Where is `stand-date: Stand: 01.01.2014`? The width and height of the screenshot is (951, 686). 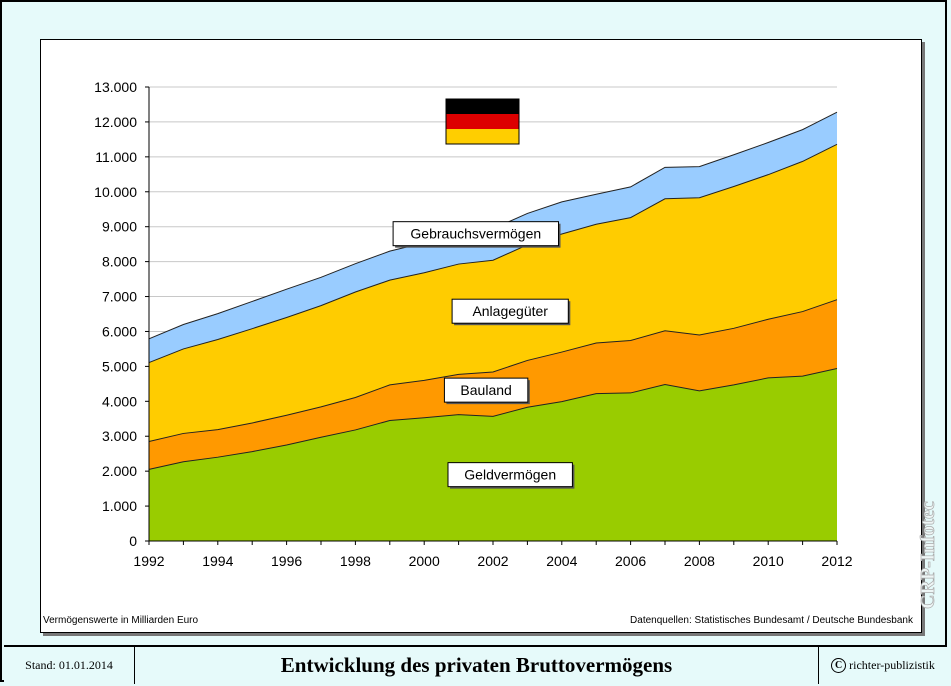 stand-date: Stand: 01.01.2014 is located at coordinates (69, 665).